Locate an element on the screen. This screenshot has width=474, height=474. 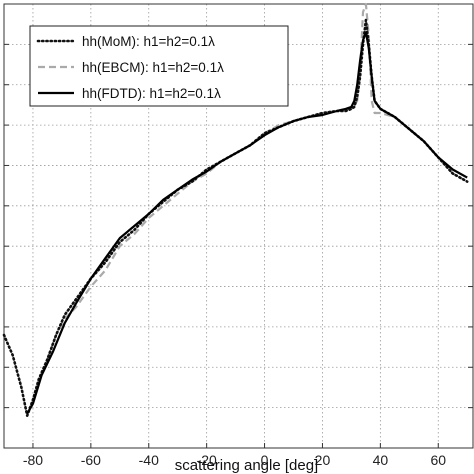
x-tick-labels: -80 -60 -40 -20 0 20 40 60 is located at coordinates (234, 455).